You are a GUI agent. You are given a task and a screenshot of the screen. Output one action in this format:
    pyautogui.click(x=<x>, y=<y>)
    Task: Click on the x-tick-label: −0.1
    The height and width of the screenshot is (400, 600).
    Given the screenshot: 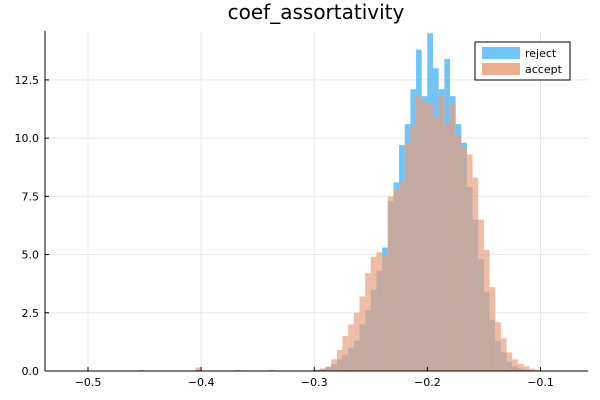 What is the action you would take?
    pyautogui.click(x=540, y=382)
    